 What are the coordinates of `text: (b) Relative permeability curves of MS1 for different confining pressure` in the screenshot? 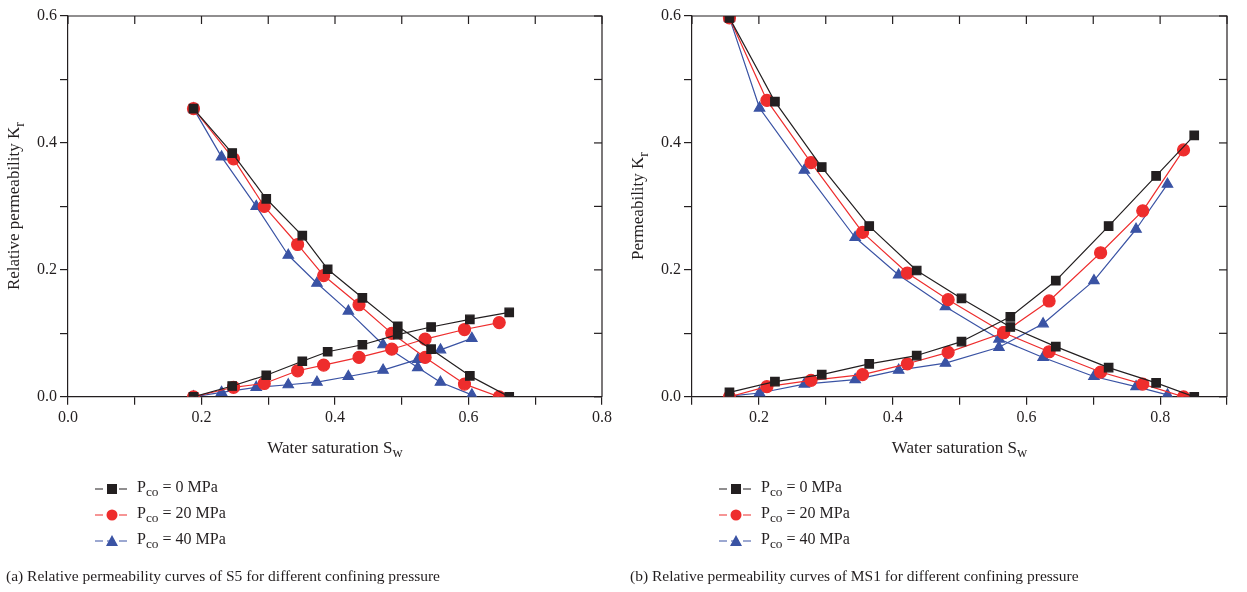 It's located at (854, 576).